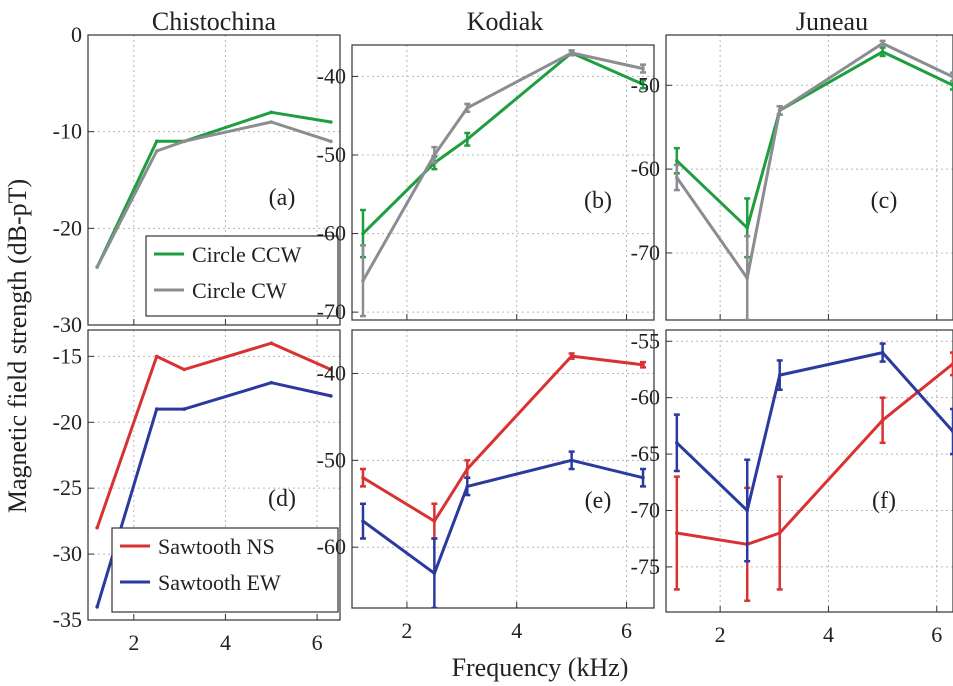  Describe the element at coordinates (598, 201) in the screenshot. I see `panel-label: (b)` at that location.